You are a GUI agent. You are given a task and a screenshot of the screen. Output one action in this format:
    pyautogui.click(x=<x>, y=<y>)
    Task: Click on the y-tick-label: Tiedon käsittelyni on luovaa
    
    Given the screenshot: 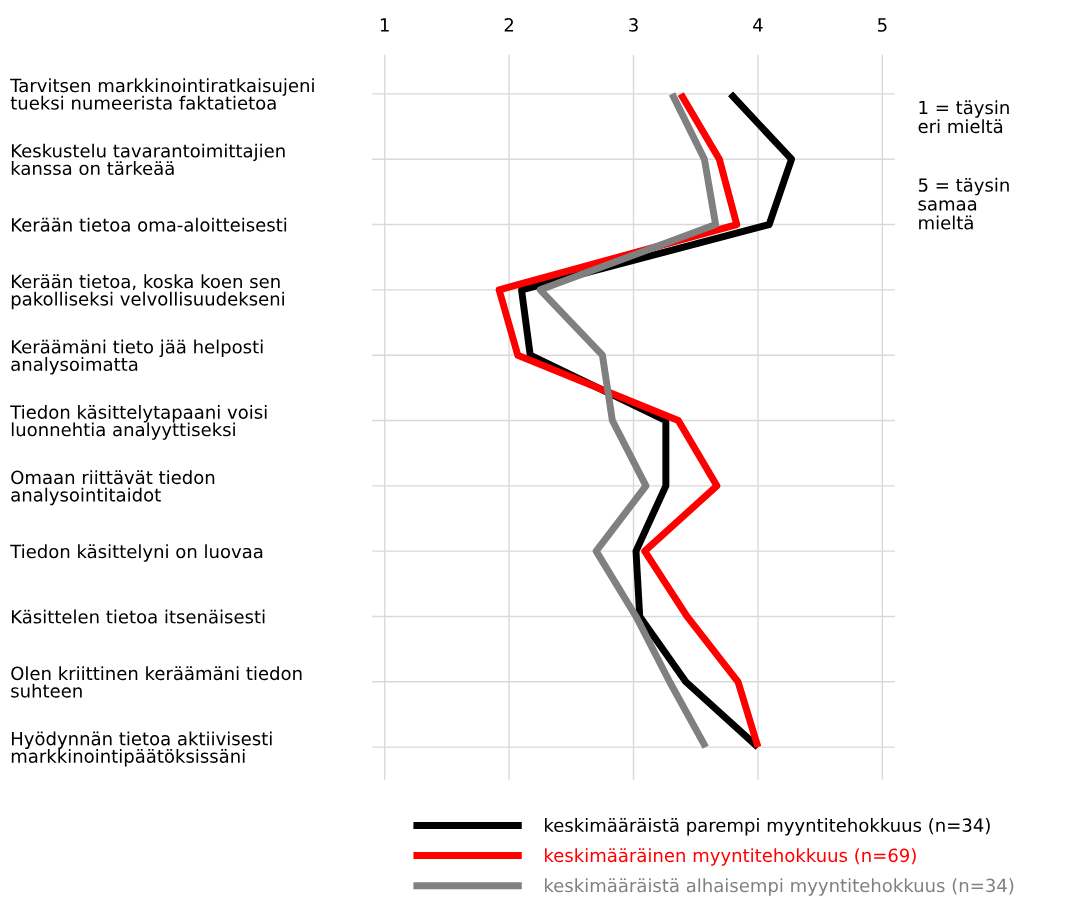 What is the action you would take?
    pyautogui.click(x=136, y=553)
    